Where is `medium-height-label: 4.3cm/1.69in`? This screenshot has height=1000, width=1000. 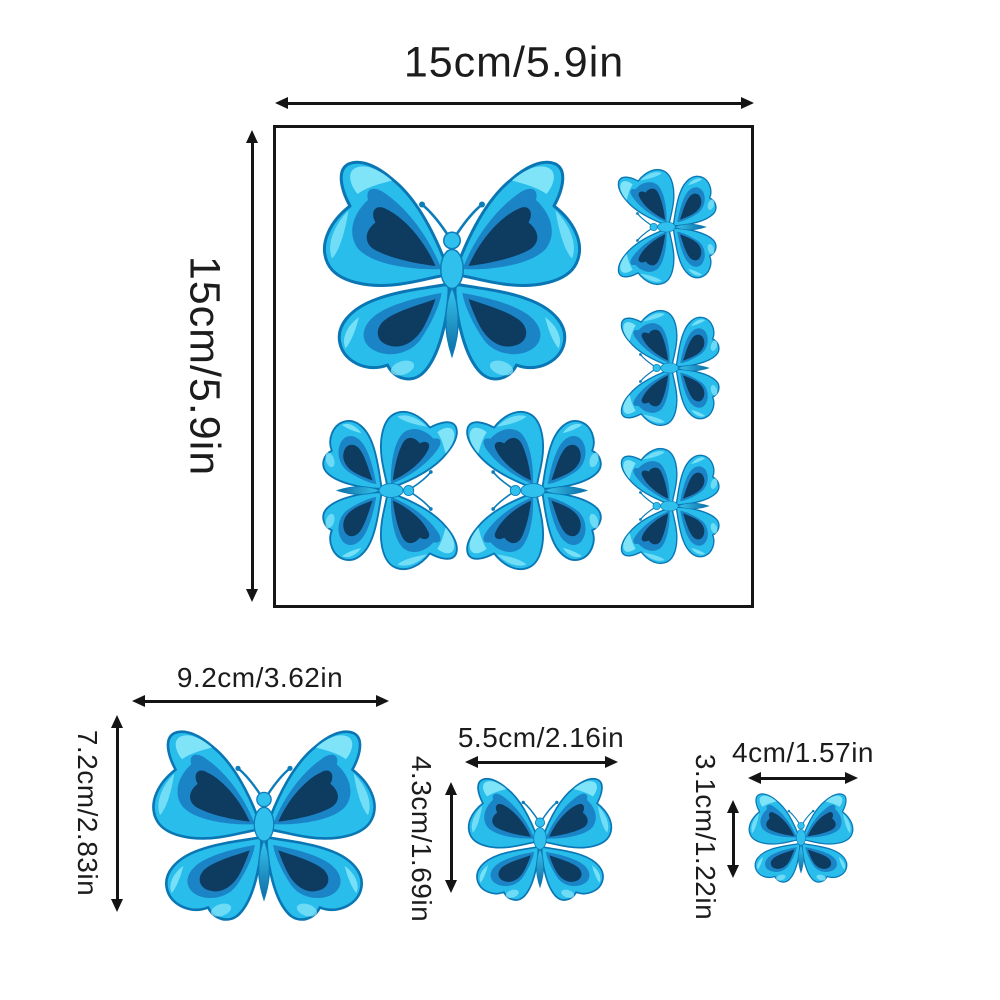 medium-height-label: 4.3cm/1.69in is located at coordinates (421, 839).